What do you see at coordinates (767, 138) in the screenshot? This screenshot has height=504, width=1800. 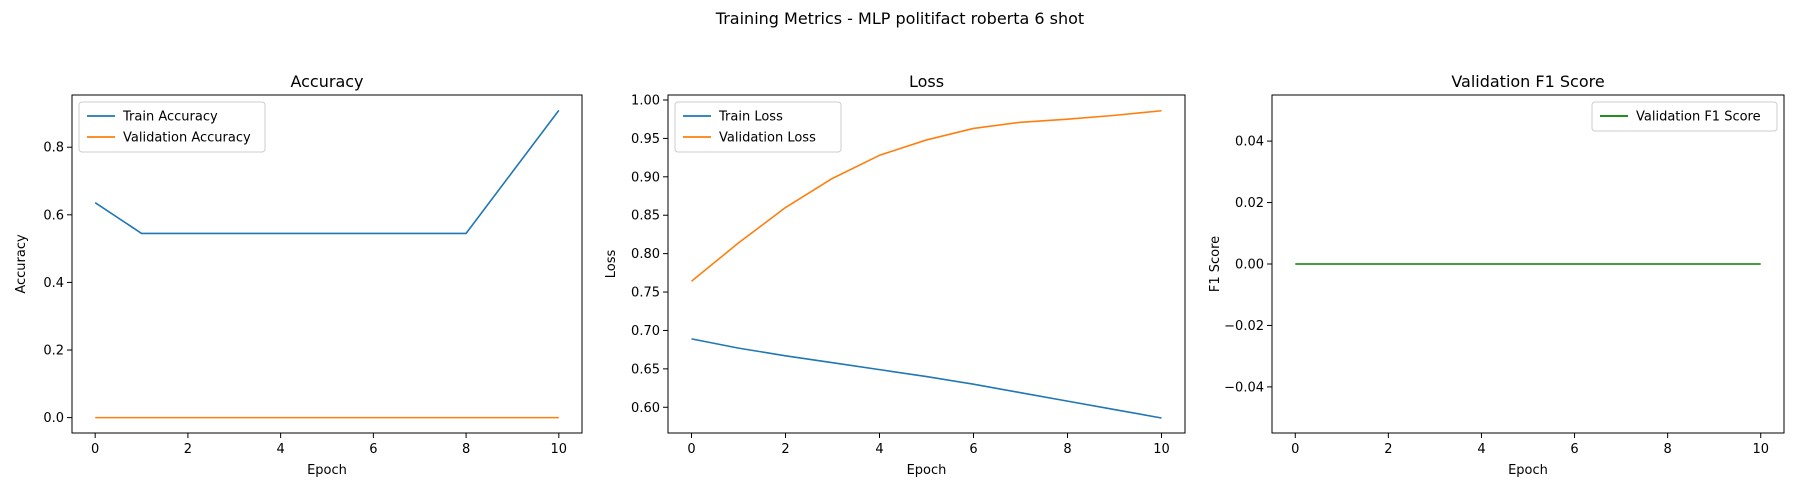 I see `legend-entry: Validation Loss` at bounding box center [767, 138].